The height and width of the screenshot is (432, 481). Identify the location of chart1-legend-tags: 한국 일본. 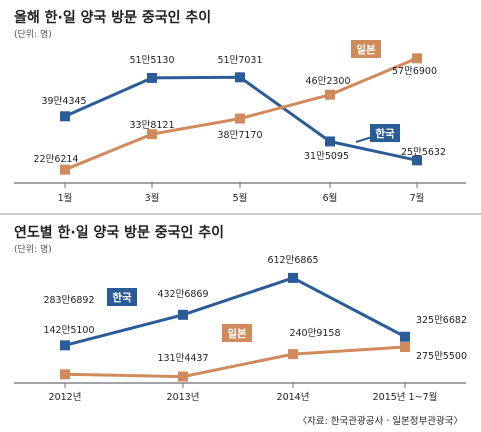
(375, 91).